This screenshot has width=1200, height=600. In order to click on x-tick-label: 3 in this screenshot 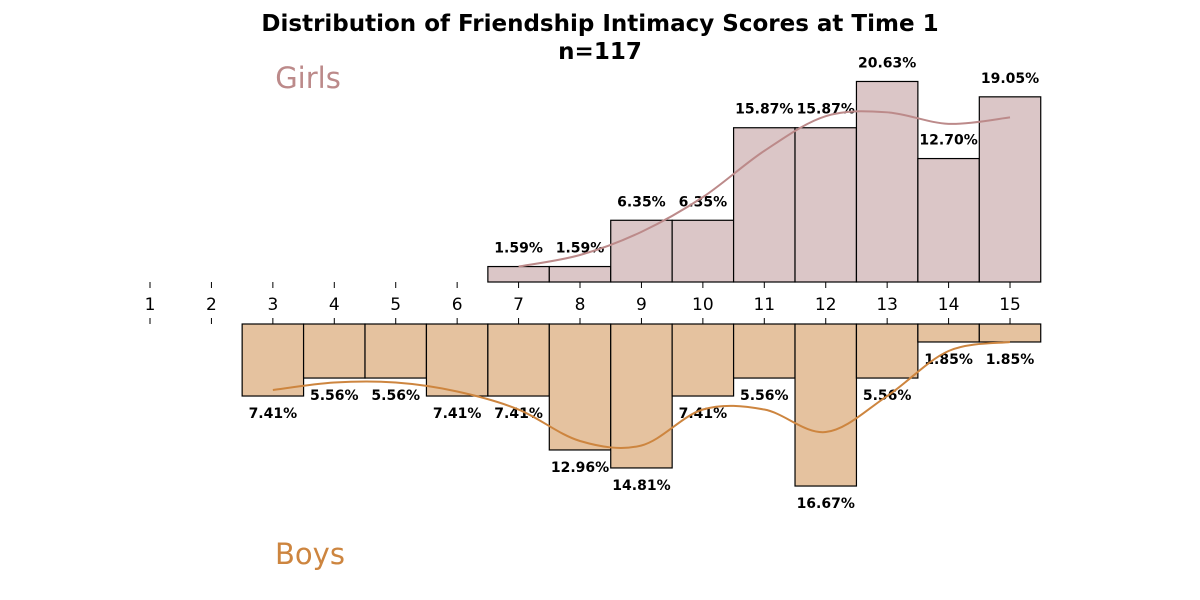, I will do `click(272, 305)`.